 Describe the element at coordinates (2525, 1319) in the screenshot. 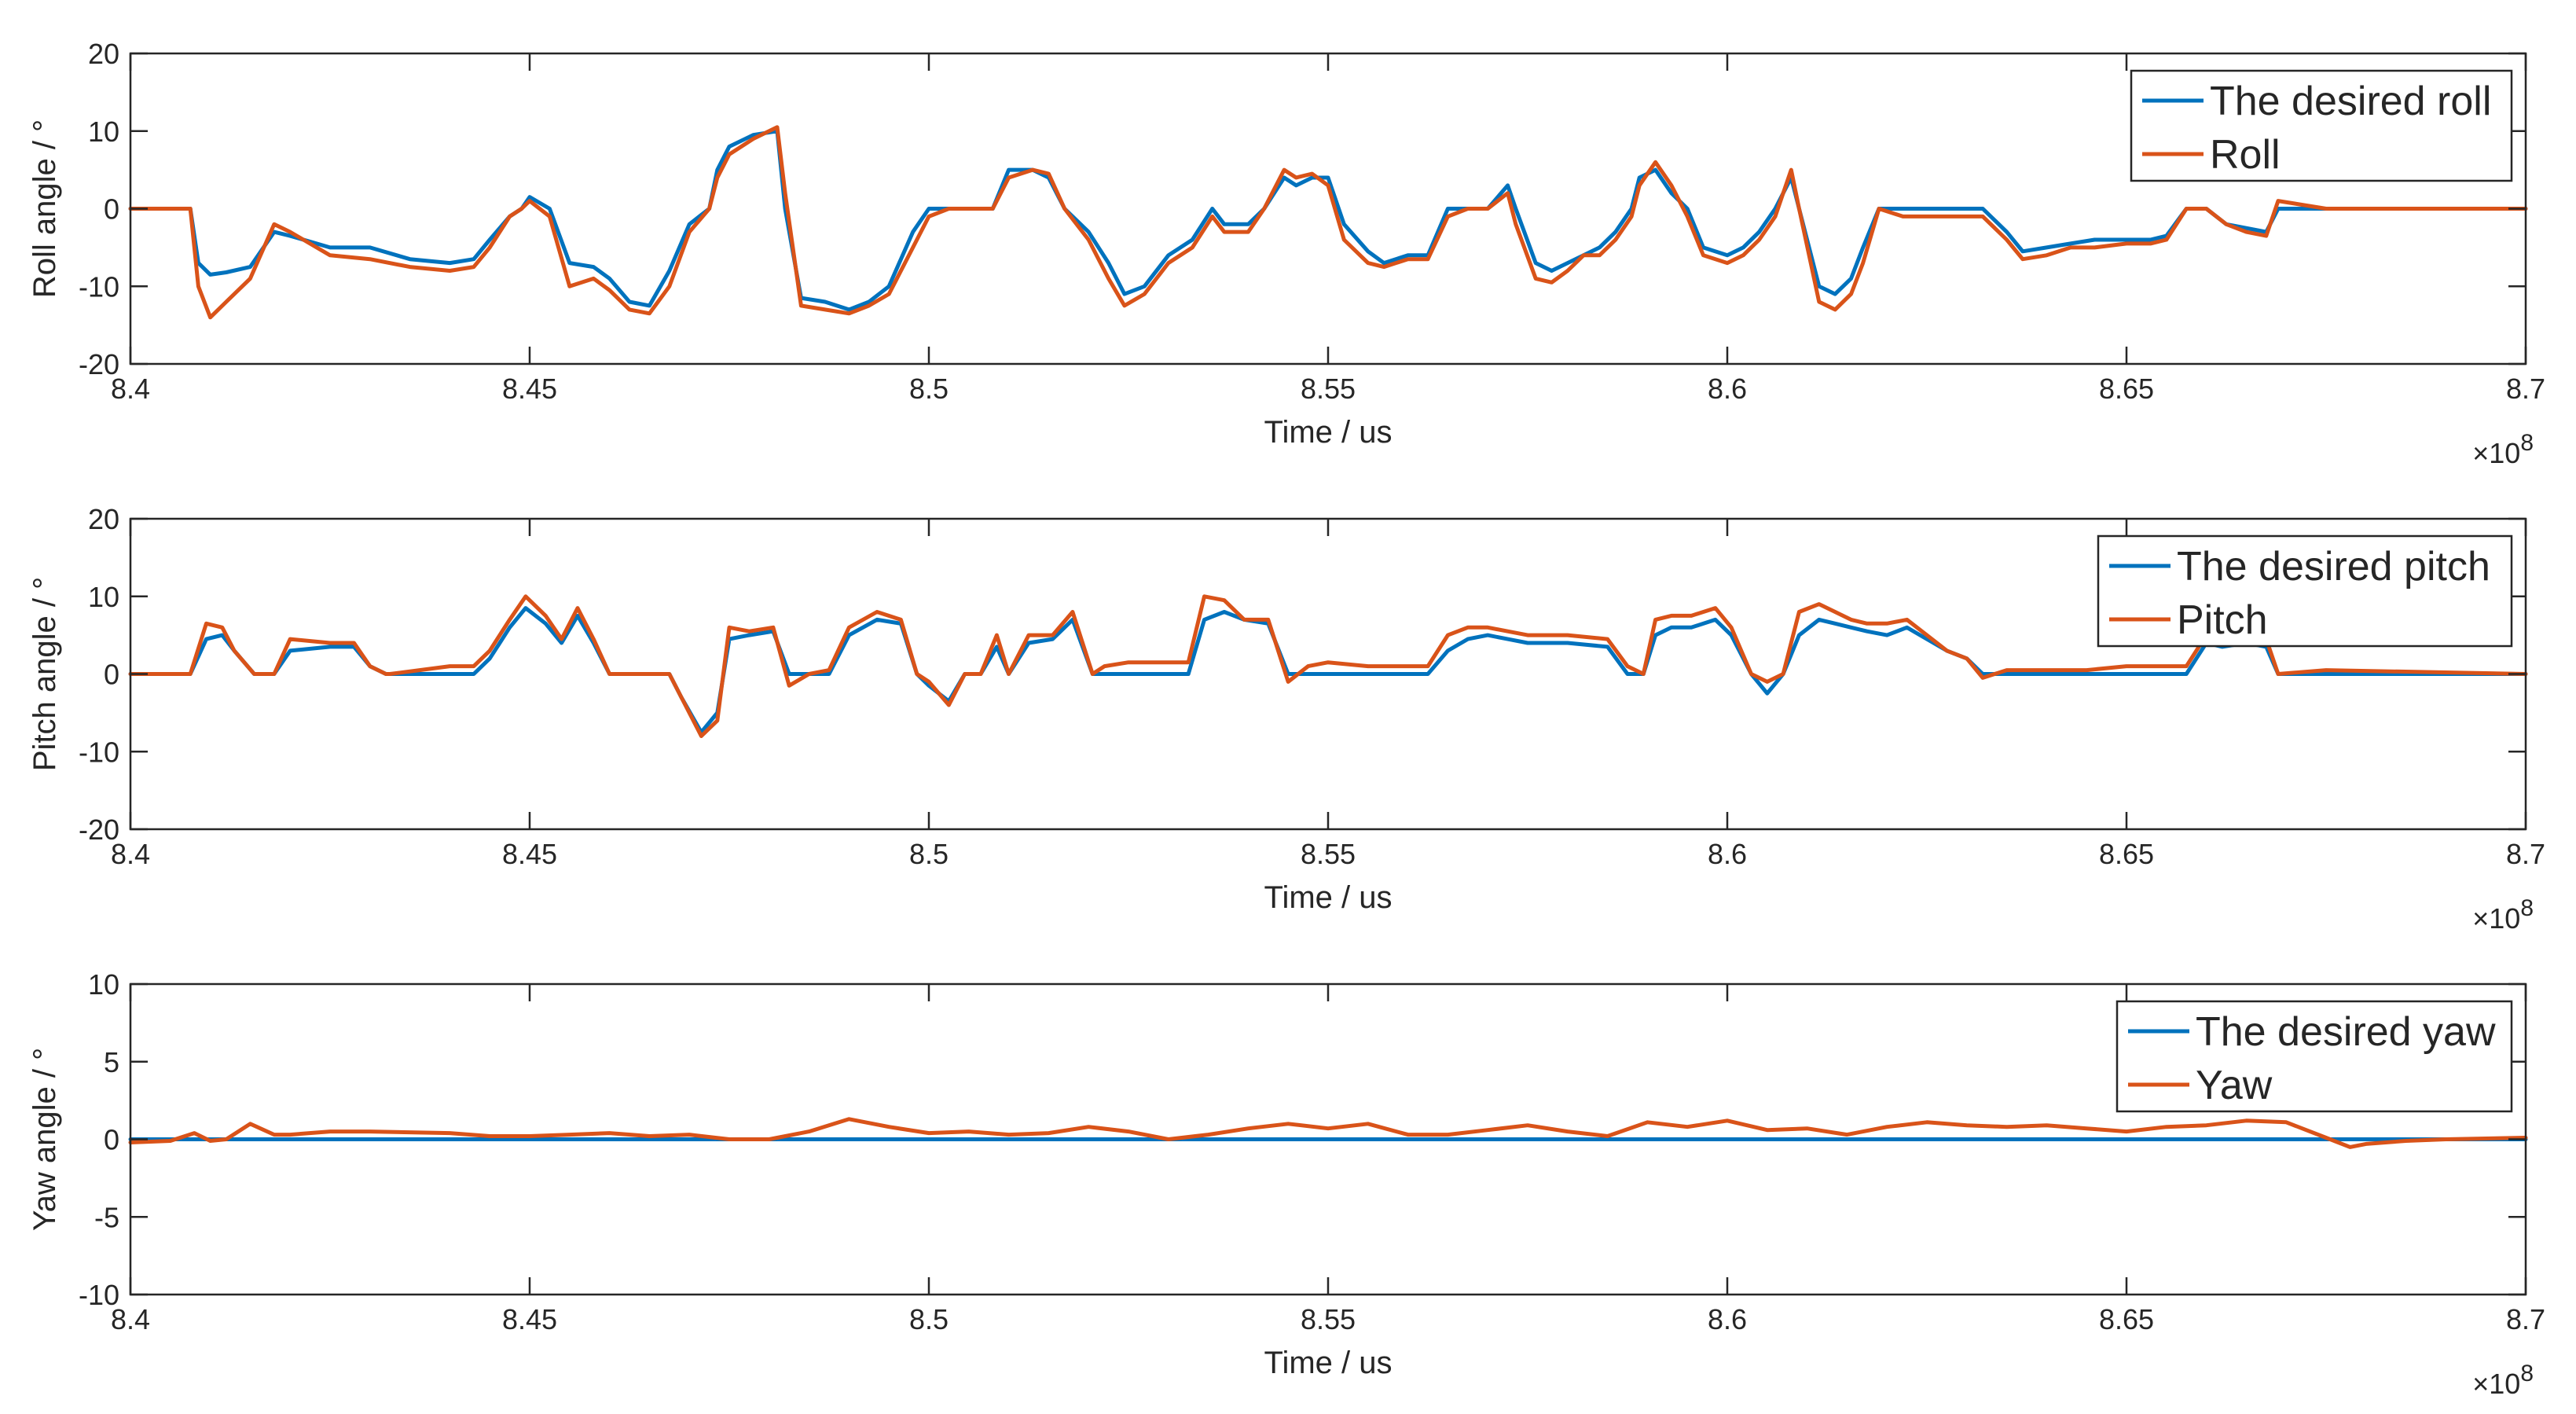

I see `yaw-x-tick-label: 8.7` at that location.